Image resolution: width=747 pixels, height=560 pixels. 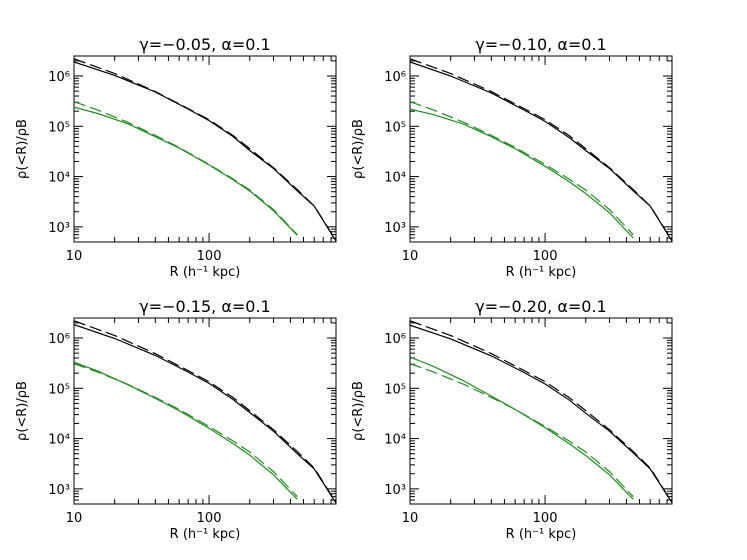 I want to click on chart-title: γ=−0.20, α=0.1, so click(x=540, y=306).